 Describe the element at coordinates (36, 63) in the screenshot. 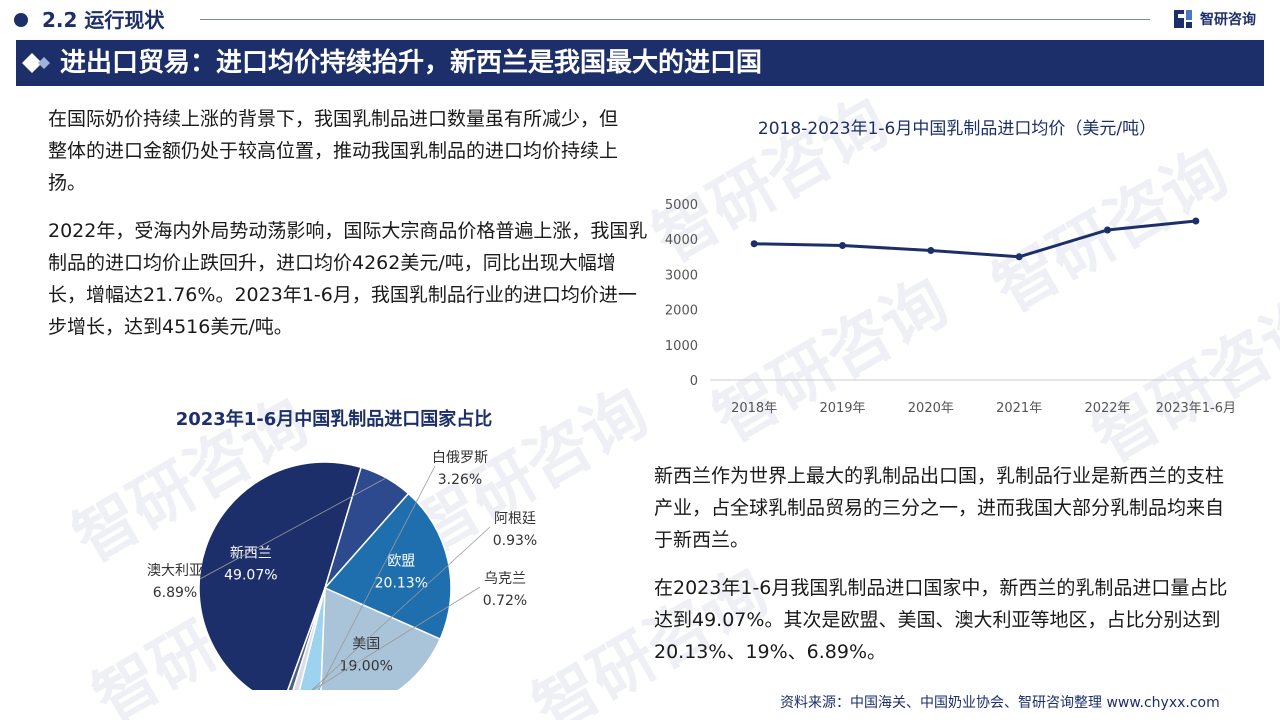

I see `diamond-icon` at that location.